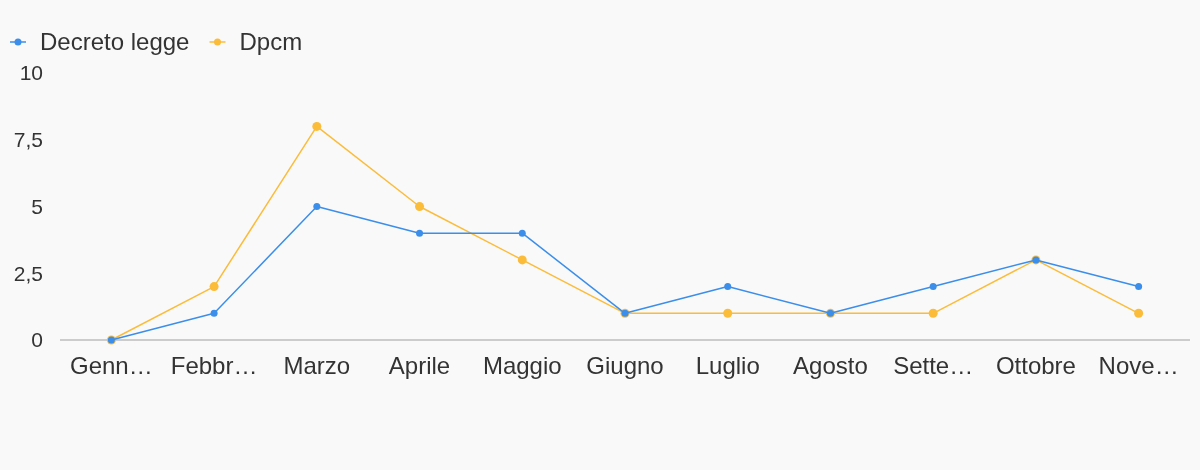 This screenshot has width=1200, height=470. What do you see at coordinates (1035, 365) in the screenshot?
I see `x-tick-label: Ottobre` at bounding box center [1035, 365].